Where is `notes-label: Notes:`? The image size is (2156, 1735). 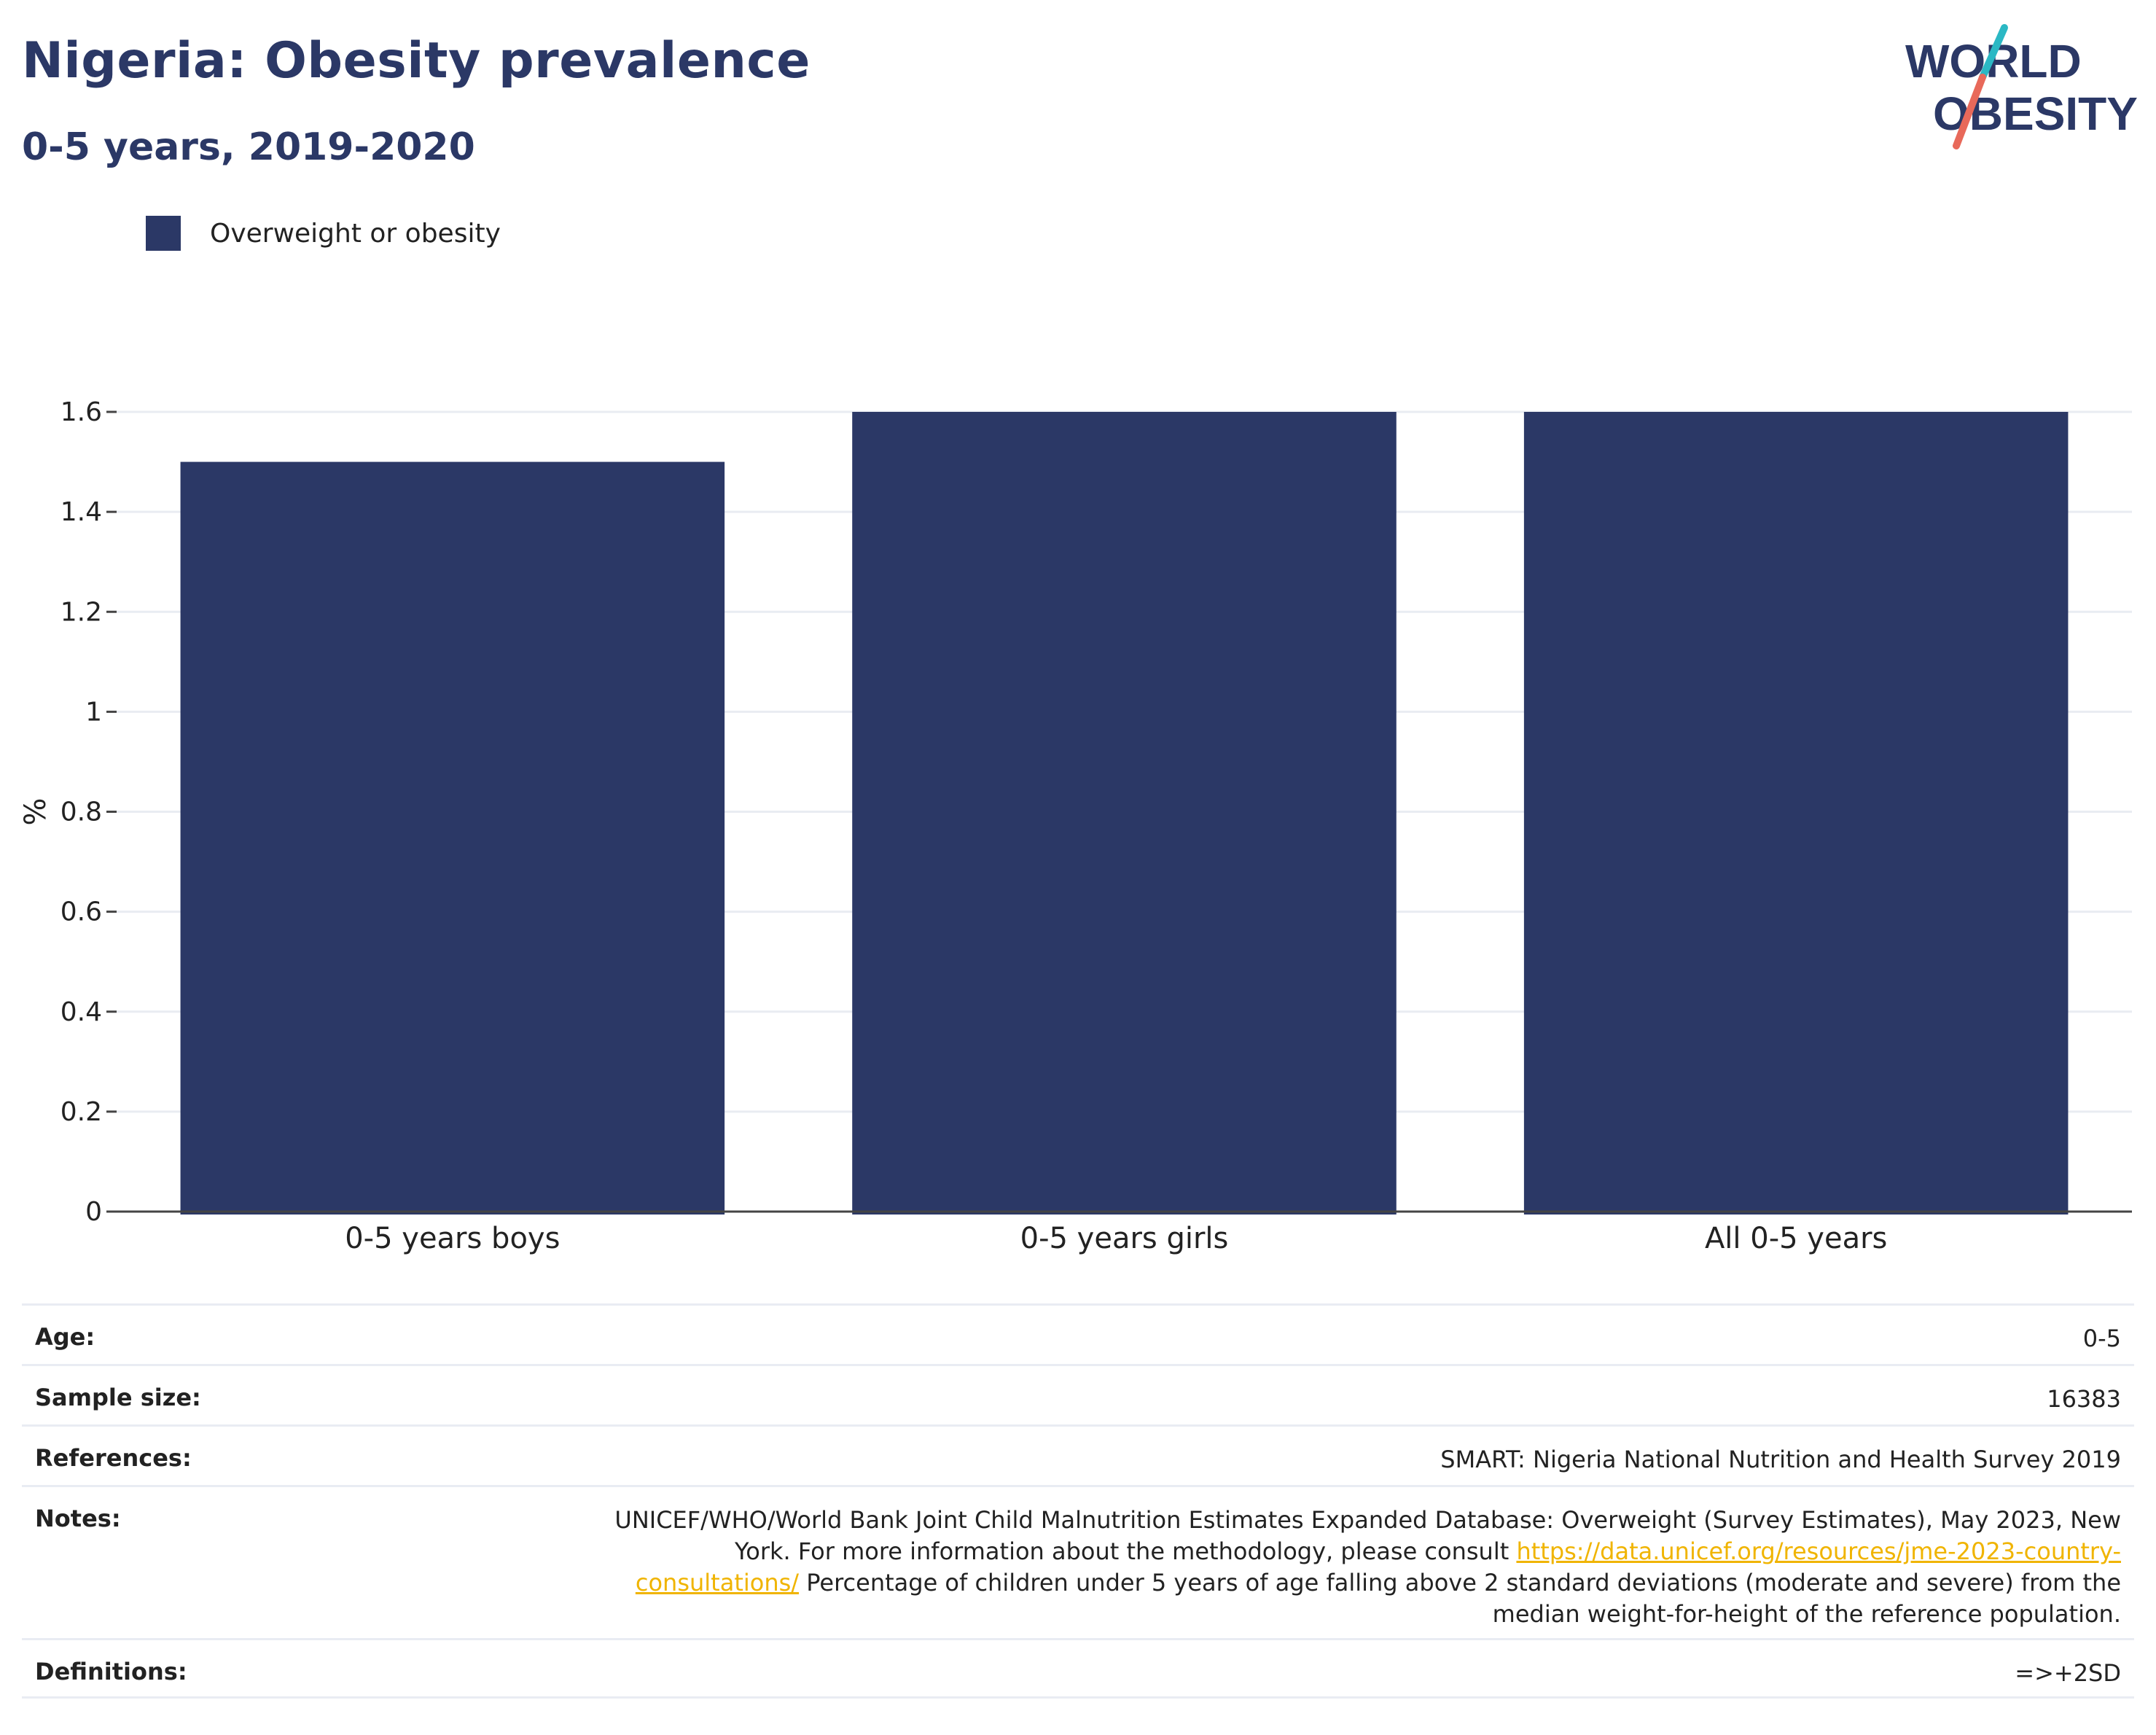
notes-label: Notes: is located at coordinates (78, 1518).